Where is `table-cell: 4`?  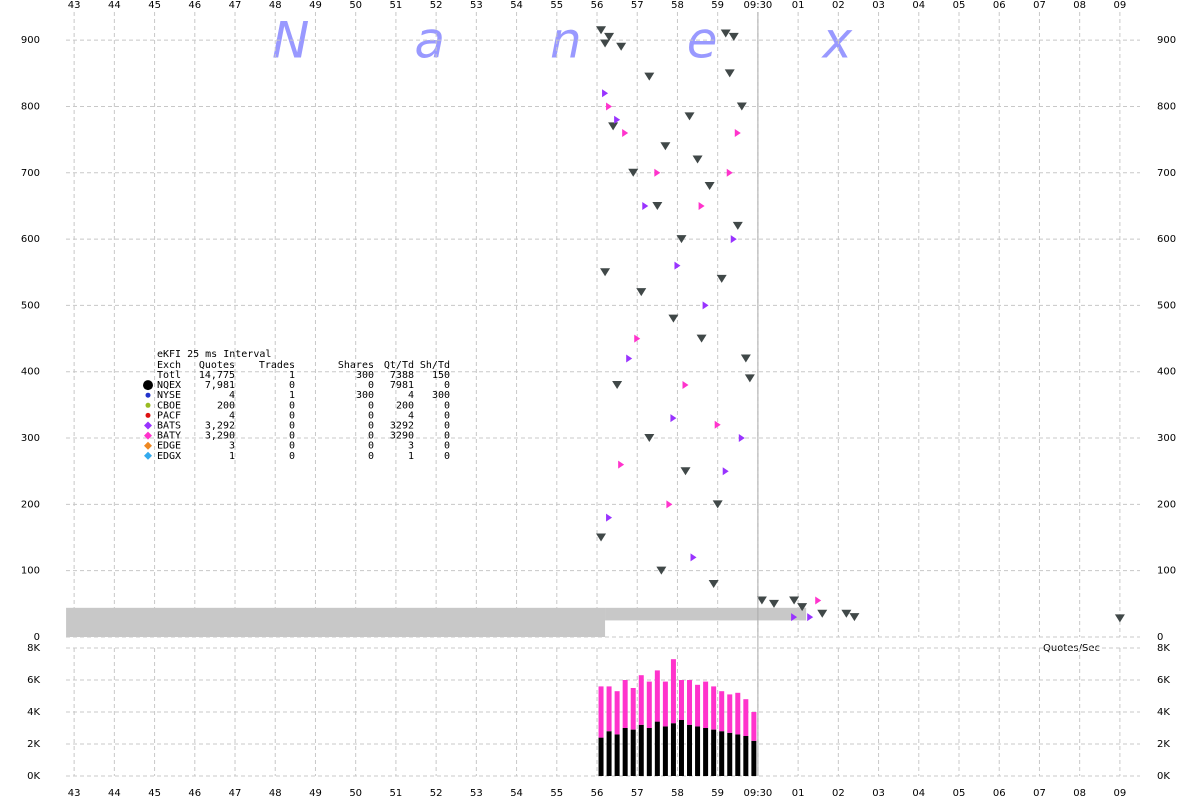 table-cell: 4 is located at coordinates (232, 415).